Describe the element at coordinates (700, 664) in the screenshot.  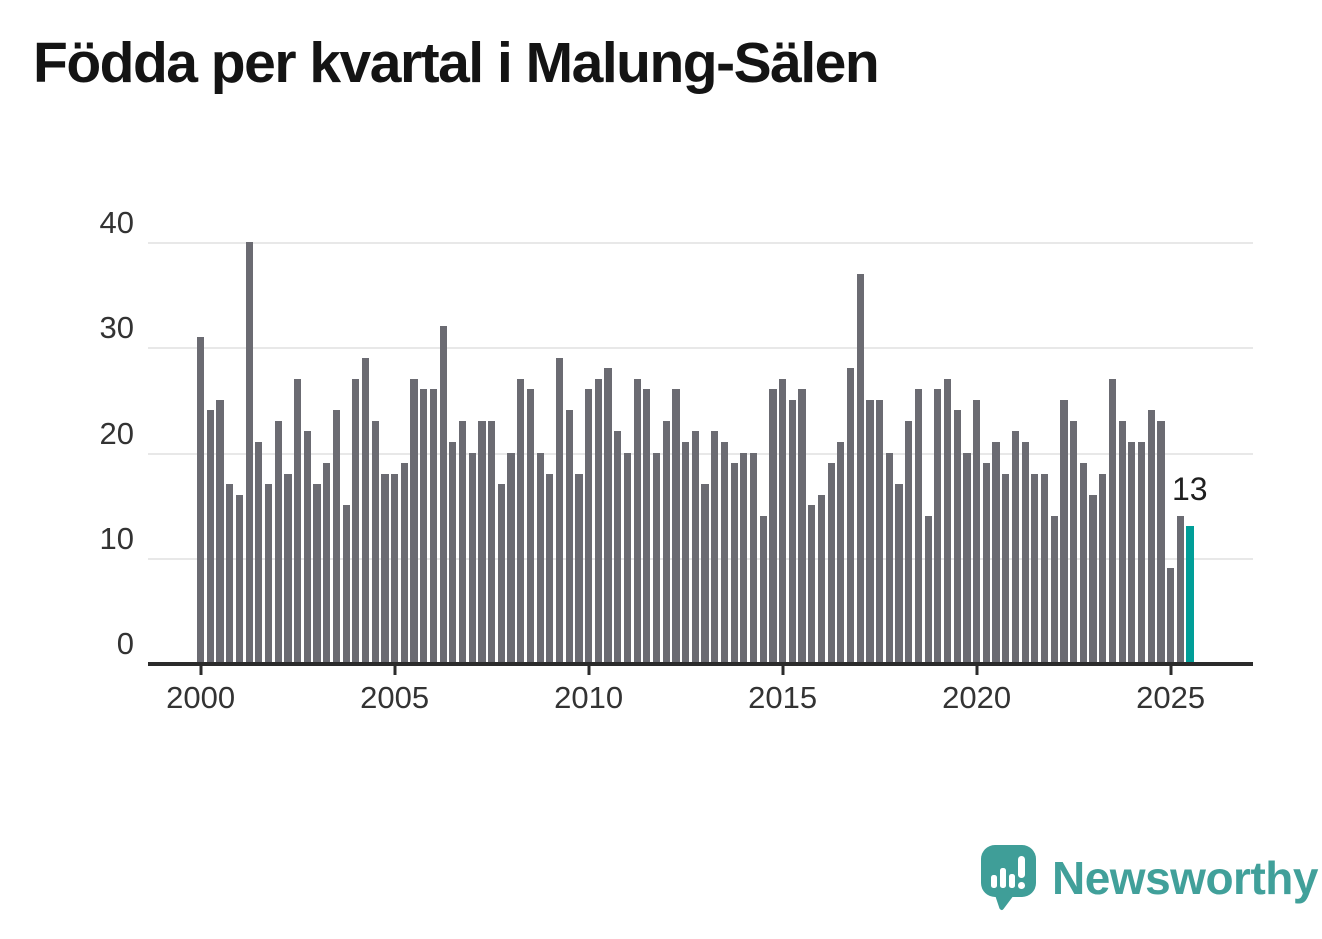
I see `x-axis-line` at that location.